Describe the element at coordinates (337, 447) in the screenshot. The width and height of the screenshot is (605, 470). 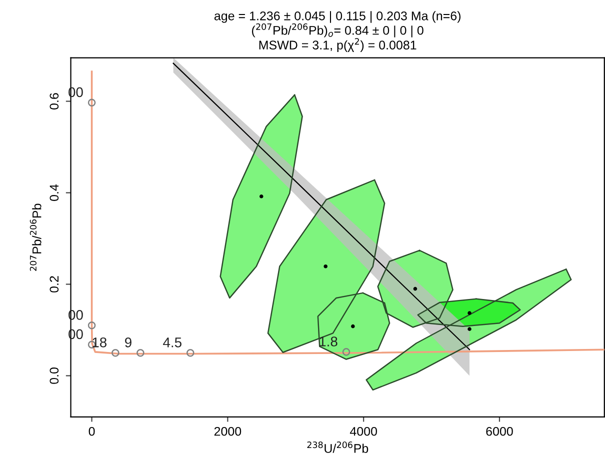
I see `x-axis-title: $^{238}$U/$^{206}$Pb` at that location.